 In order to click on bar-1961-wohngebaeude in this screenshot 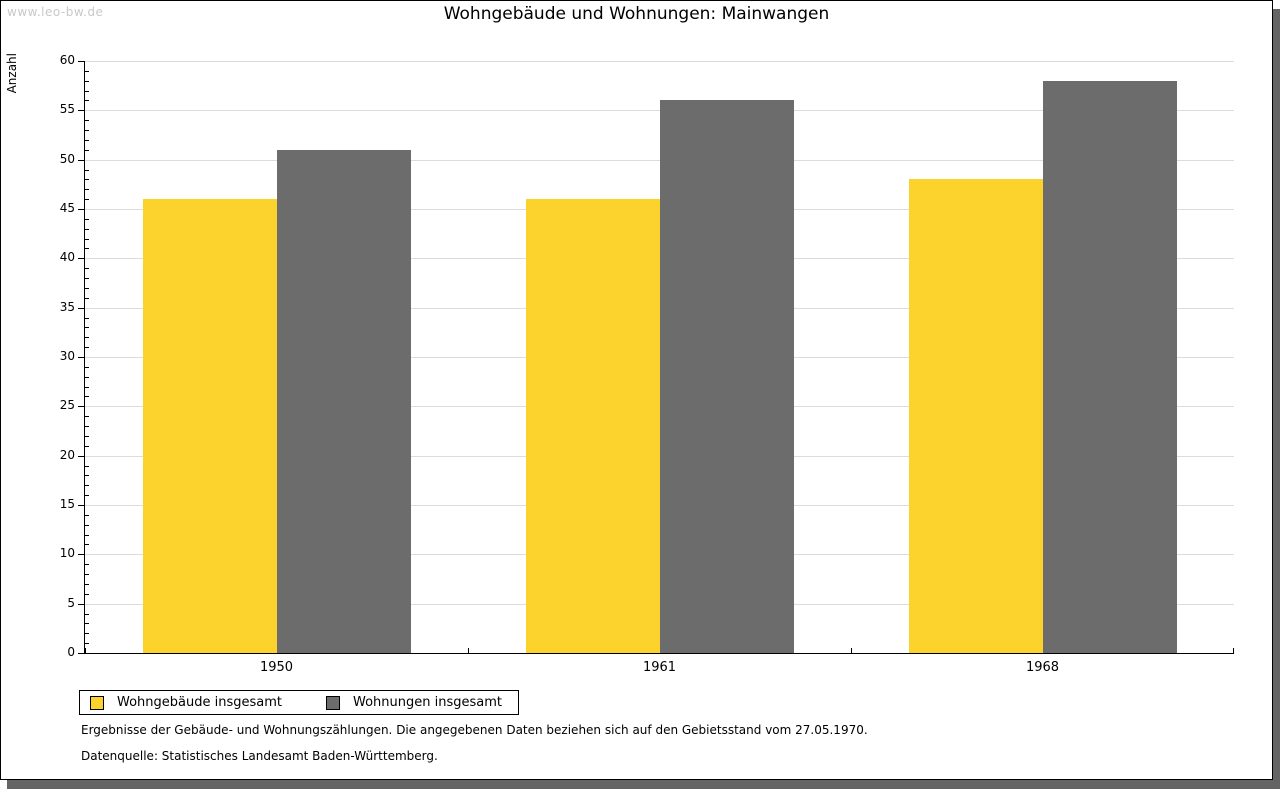, I will do `click(592, 426)`.